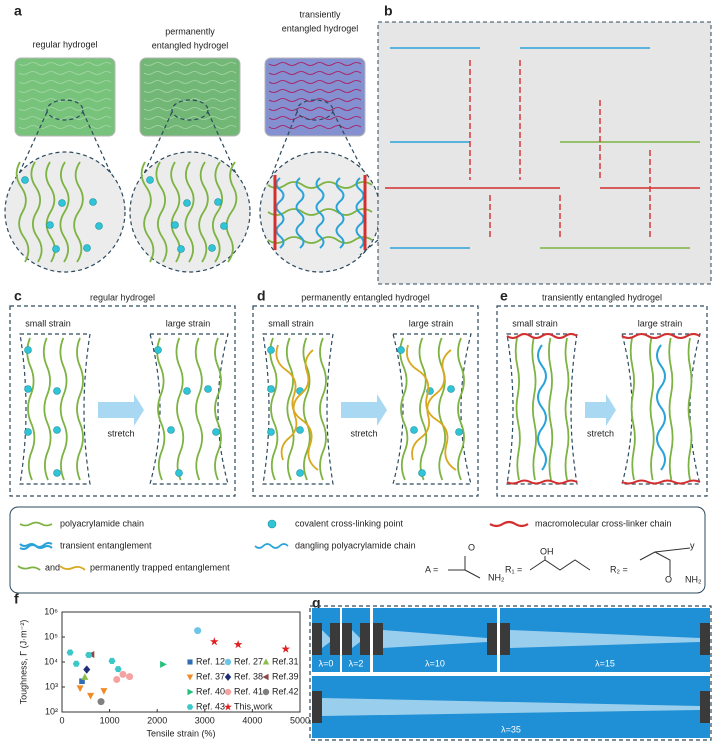 Image resolution: width=714 pixels, height=742 pixels. I want to click on panel-title: regular hydrogel, so click(122, 297).